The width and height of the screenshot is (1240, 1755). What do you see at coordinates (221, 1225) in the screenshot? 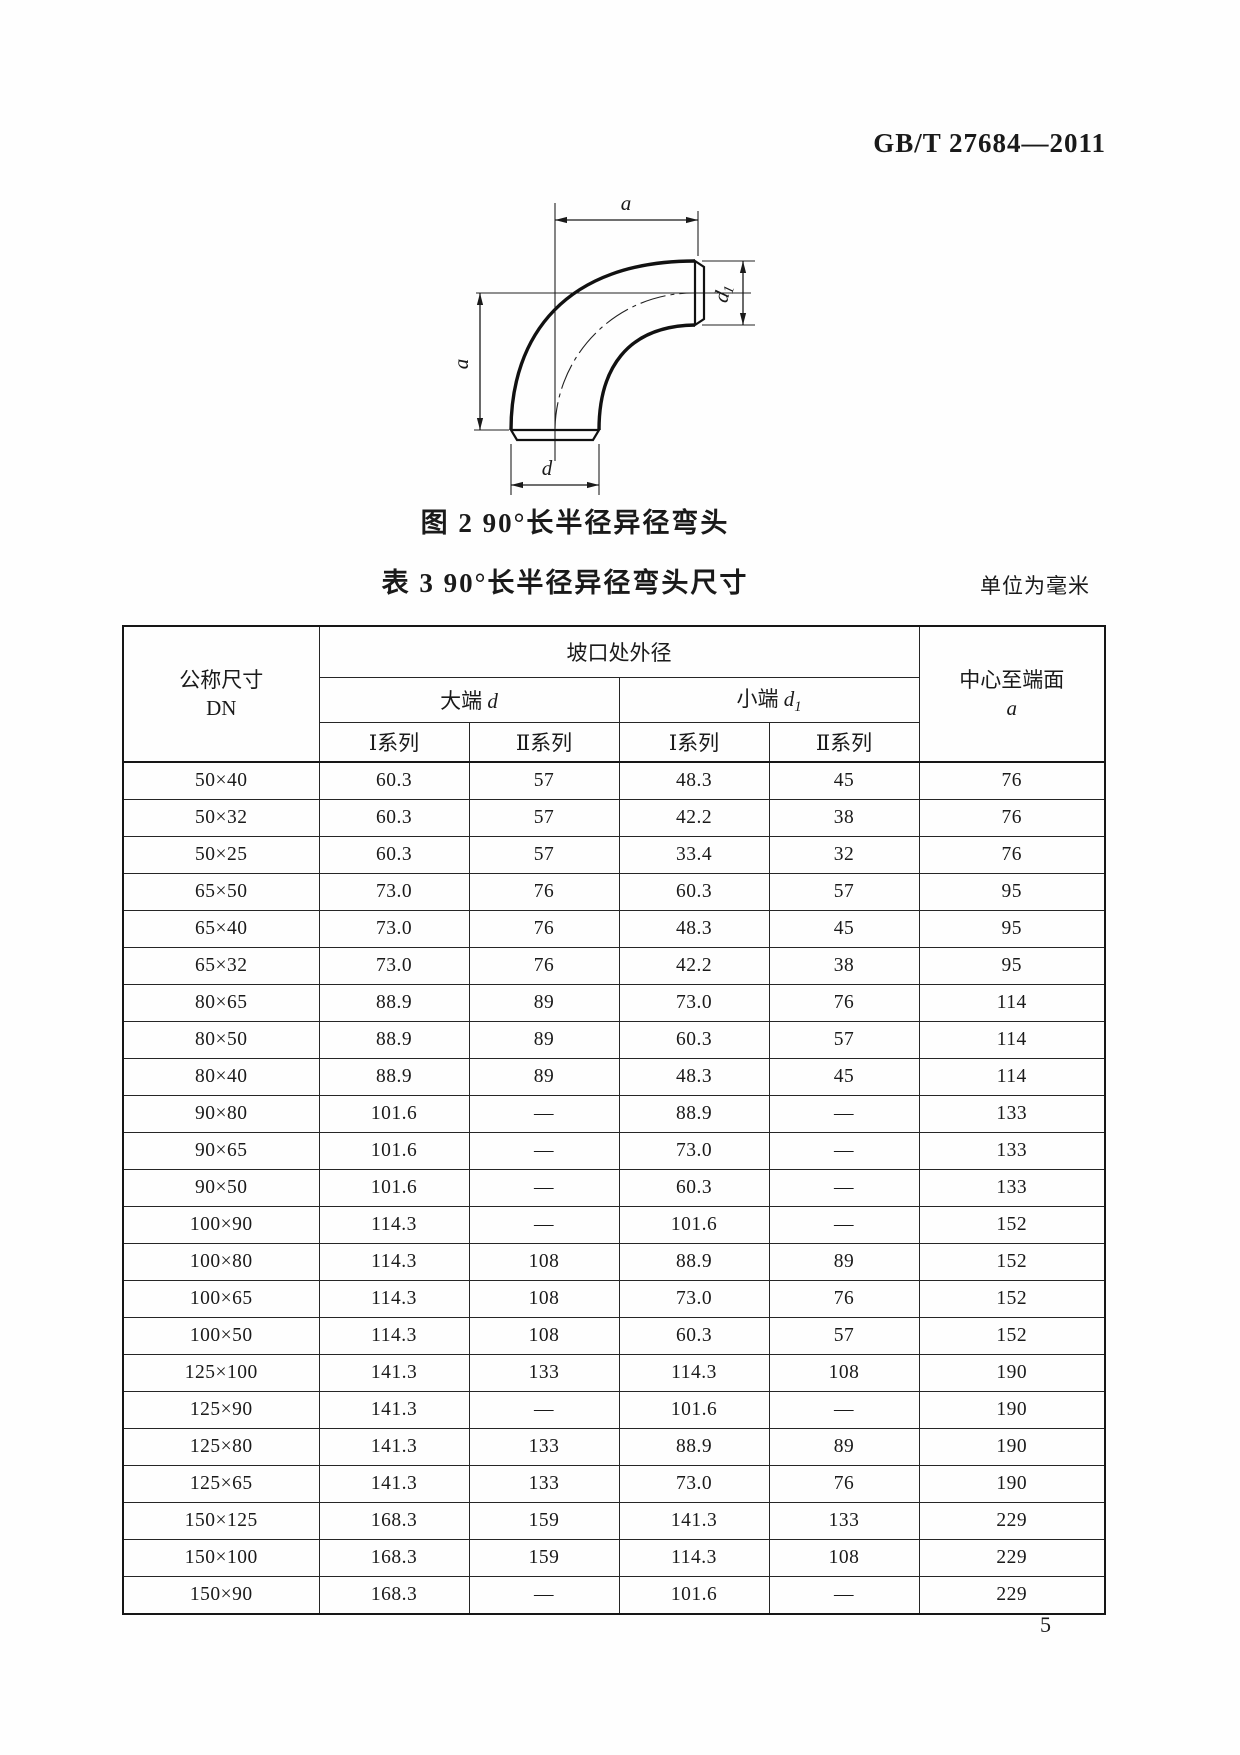
I see `cell-dn: 100×90` at bounding box center [221, 1225].